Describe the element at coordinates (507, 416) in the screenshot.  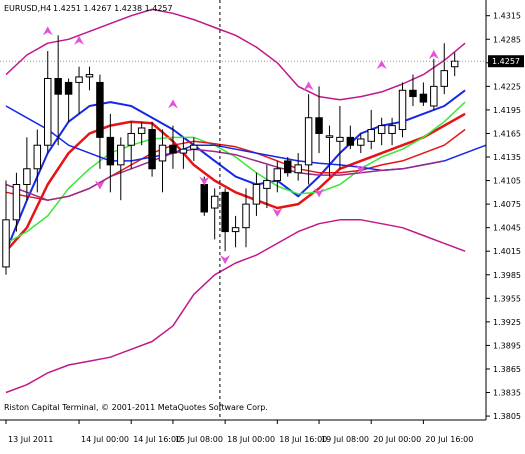
I see `y-tick-label-17: 1.3805` at that location.